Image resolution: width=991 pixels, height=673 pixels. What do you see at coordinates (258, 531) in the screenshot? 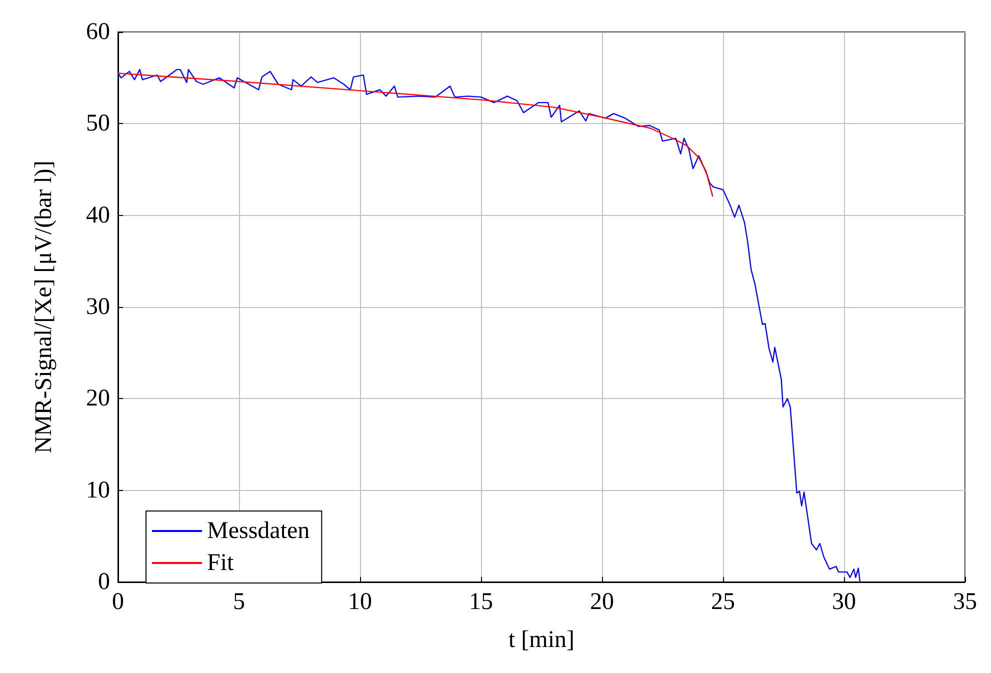
I see `legend-label: Messdaten` at bounding box center [258, 531].